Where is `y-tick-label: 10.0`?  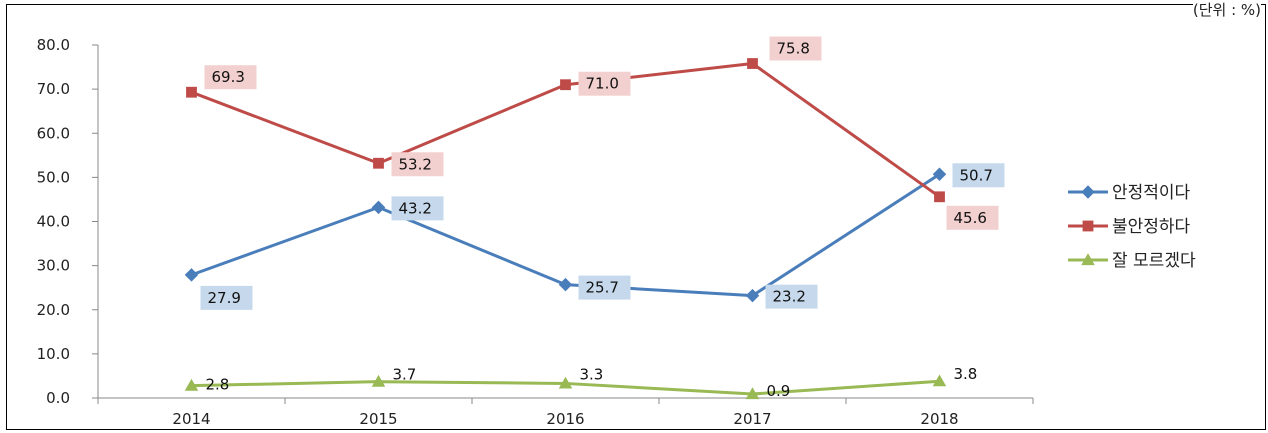
y-tick-label: 10.0 is located at coordinates (53, 354).